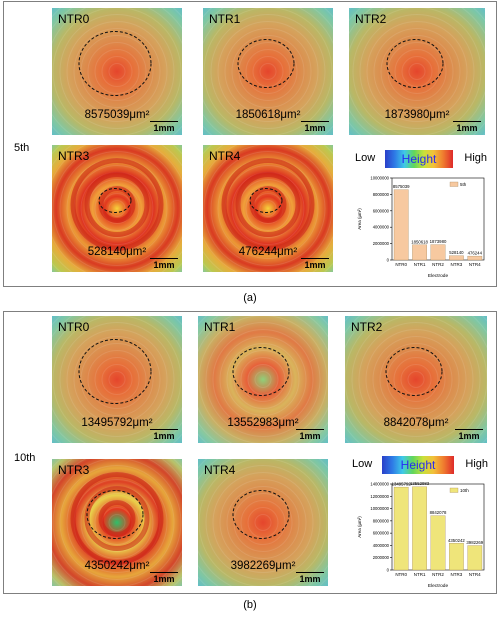 The height and width of the screenshot is (622, 500). I want to click on tile-a-1: NTR1 1850618μm² 1mm, so click(268, 71).